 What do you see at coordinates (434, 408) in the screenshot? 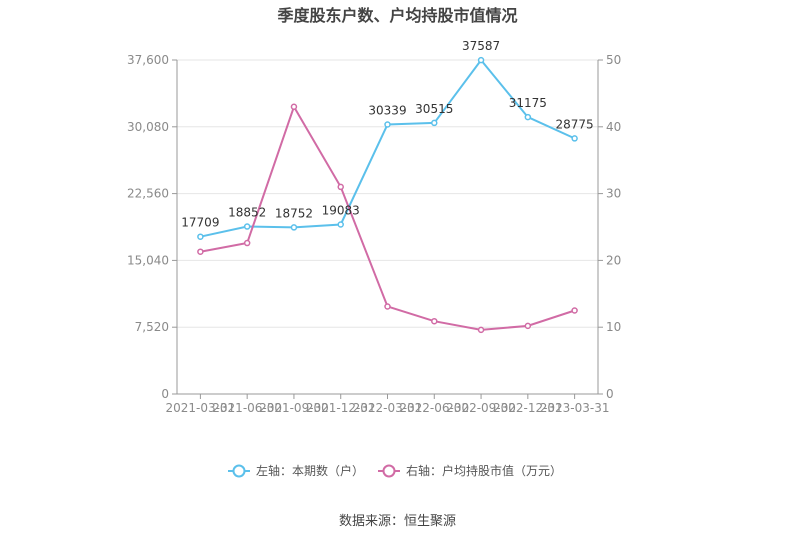
I see `x-tick-label: 2022-06-30` at bounding box center [434, 408].